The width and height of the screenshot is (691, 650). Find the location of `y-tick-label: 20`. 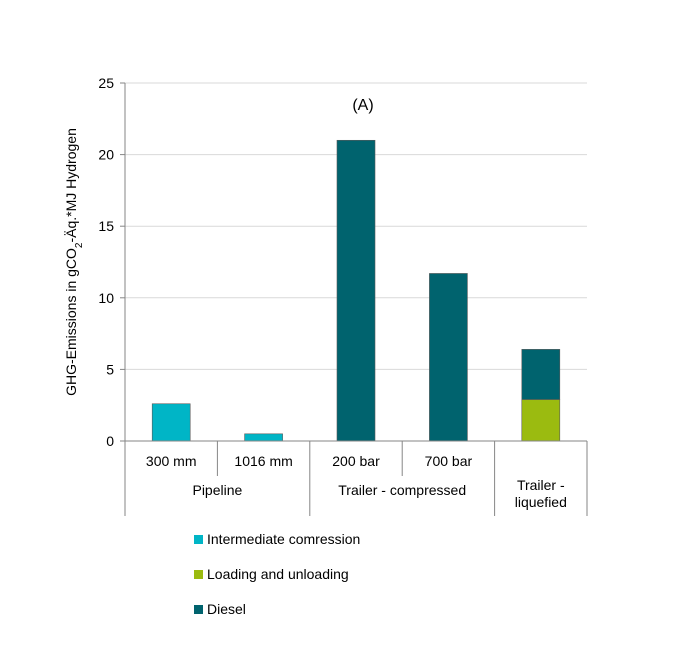

y-tick-label: 20 is located at coordinates (106, 155).